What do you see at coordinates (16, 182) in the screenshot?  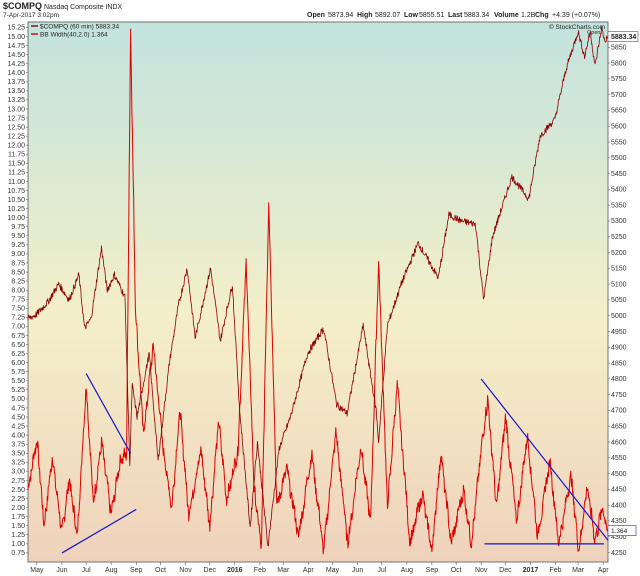 I see `left-tick-label: 11.00` at bounding box center [16, 182].